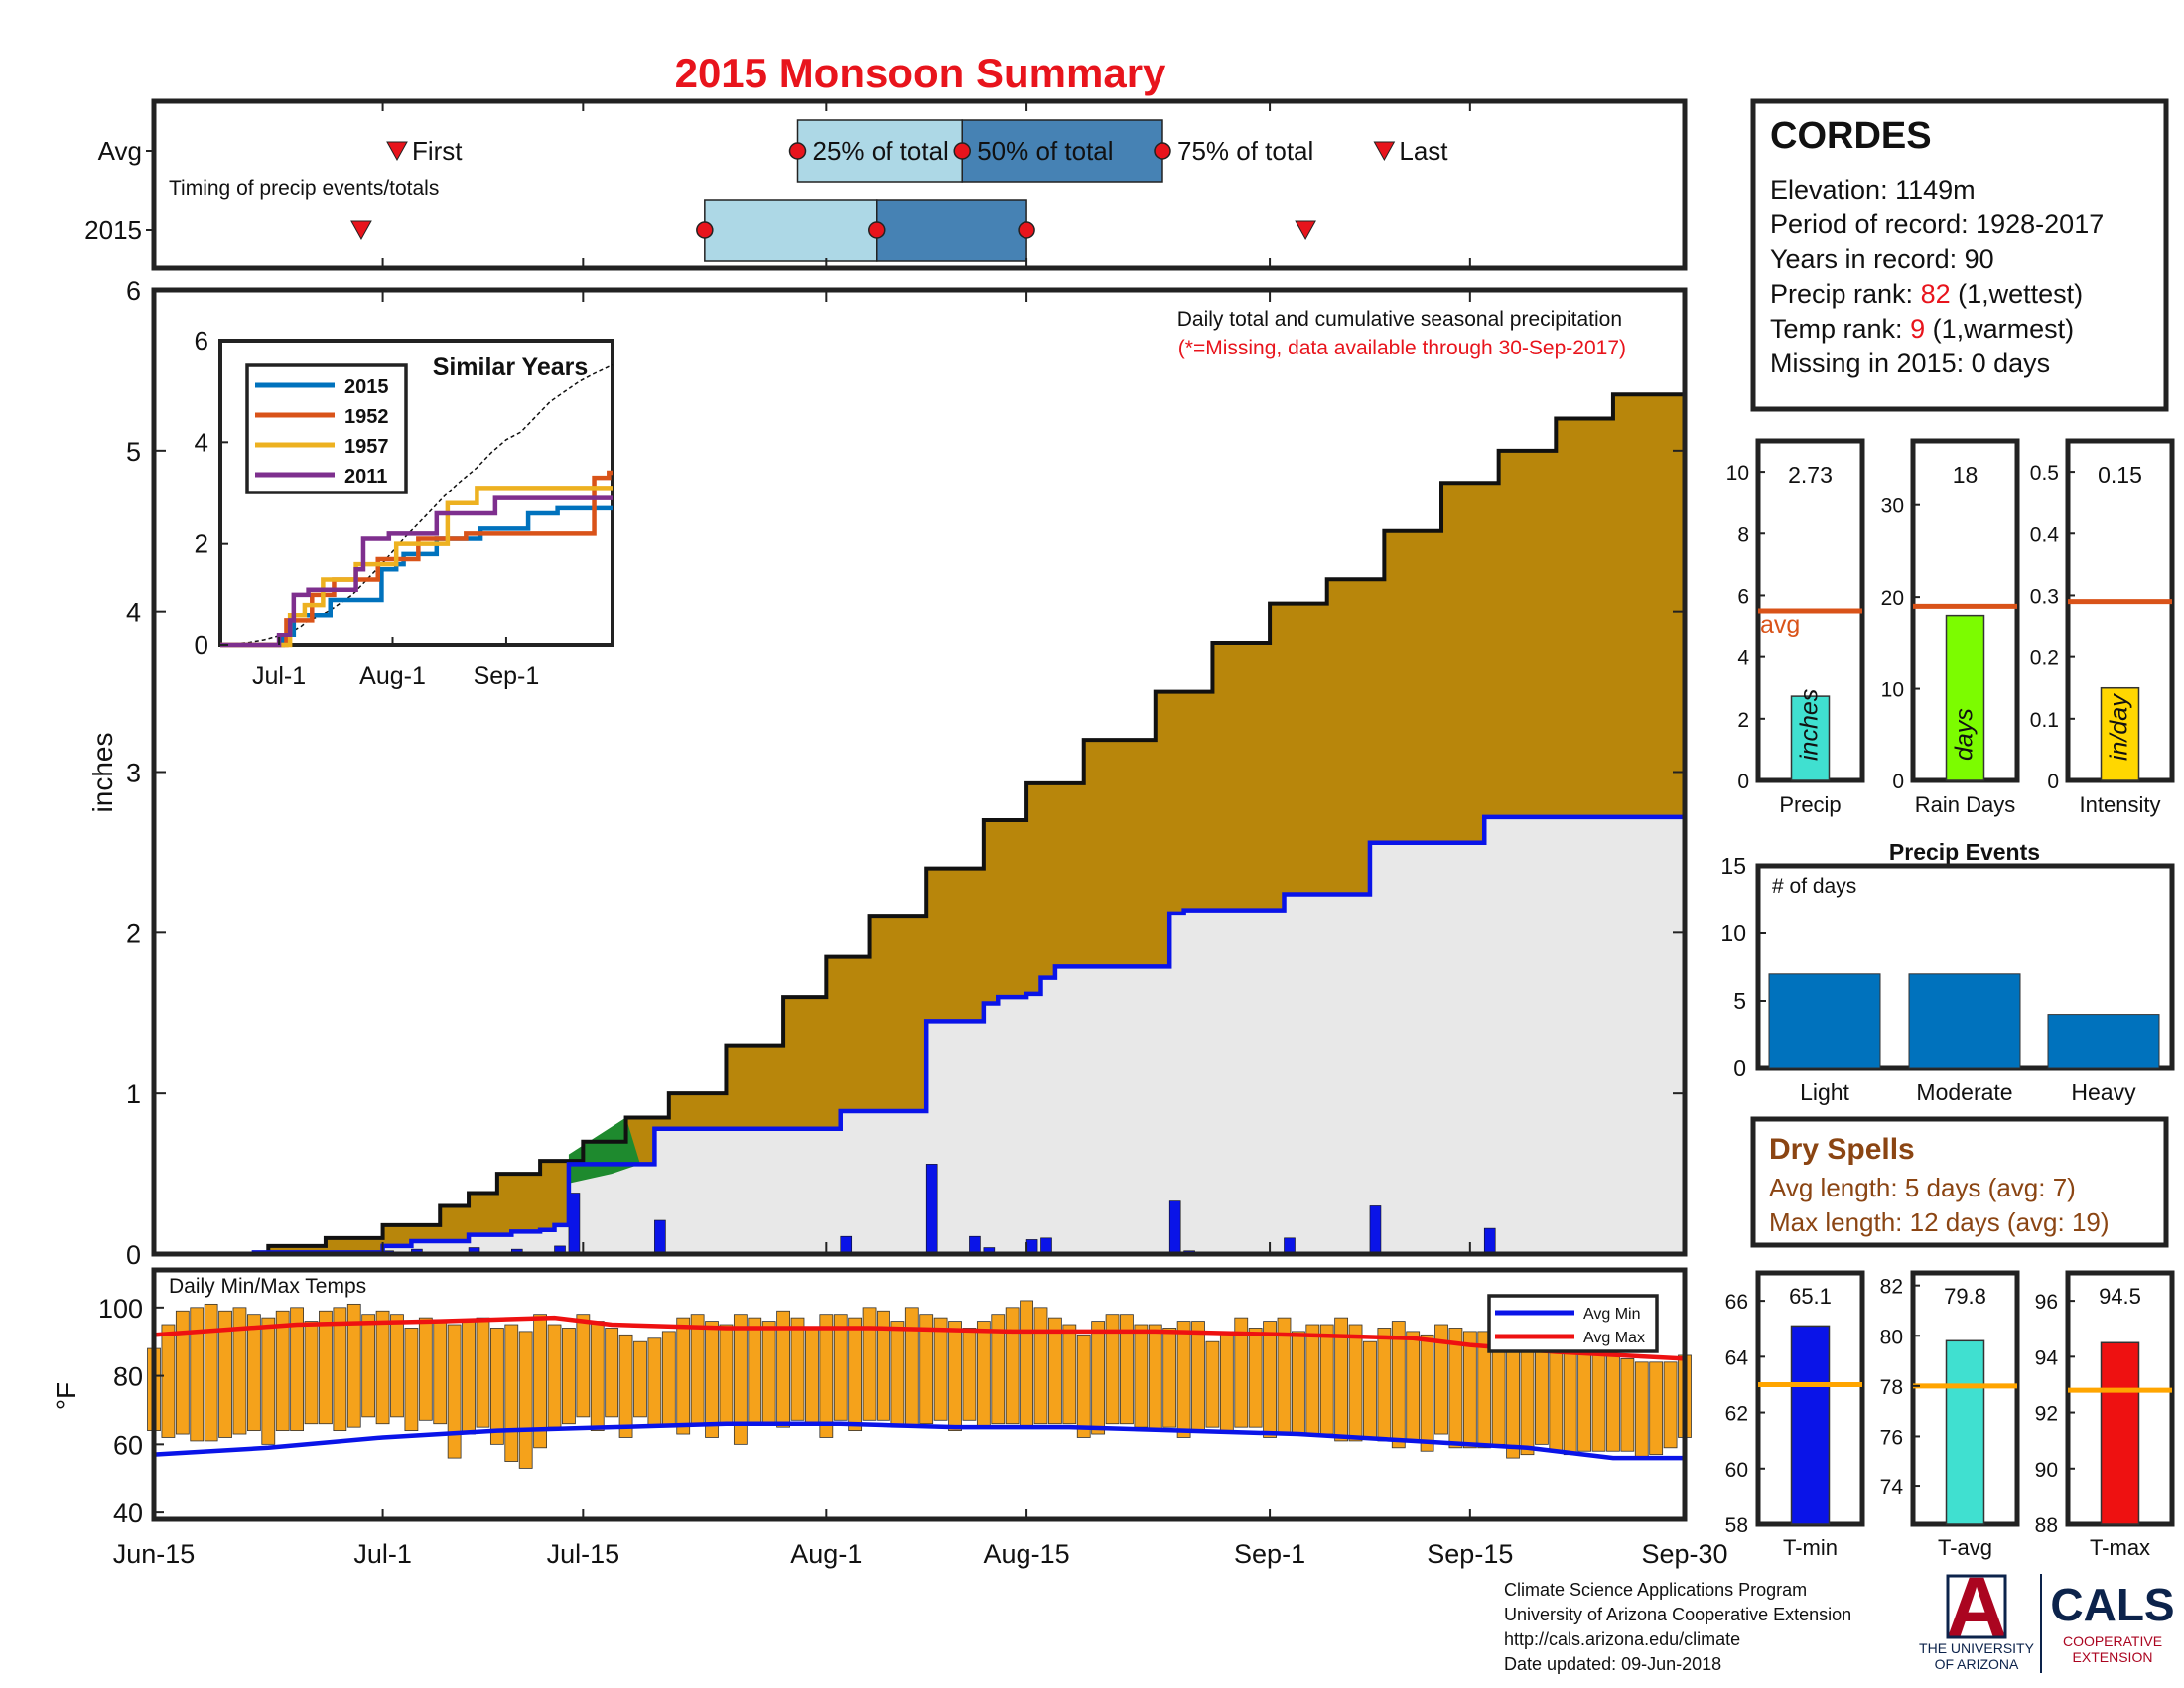 The image size is (2184, 1688). What do you see at coordinates (1892, 1488) in the screenshot?
I see `temp-gauge-ytick-label: 74` at bounding box center [1892, 1488].